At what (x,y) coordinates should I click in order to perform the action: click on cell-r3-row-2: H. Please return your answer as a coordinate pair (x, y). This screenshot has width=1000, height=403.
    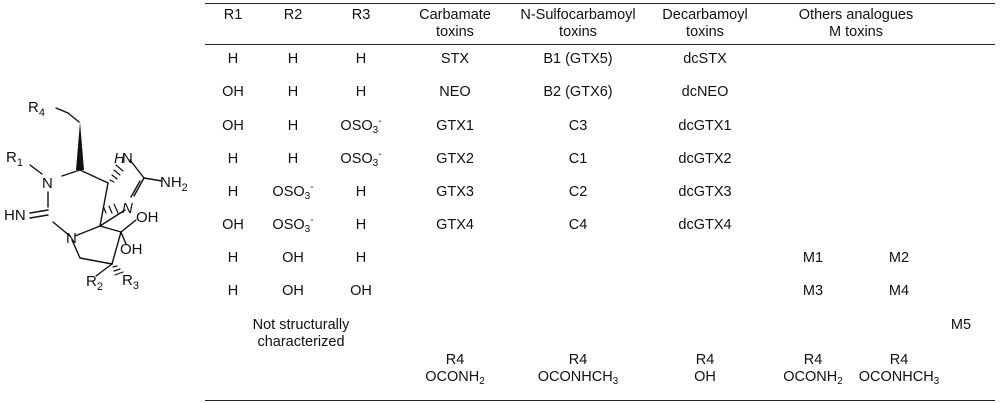
    Looking at the image, I should click on (361, 92).